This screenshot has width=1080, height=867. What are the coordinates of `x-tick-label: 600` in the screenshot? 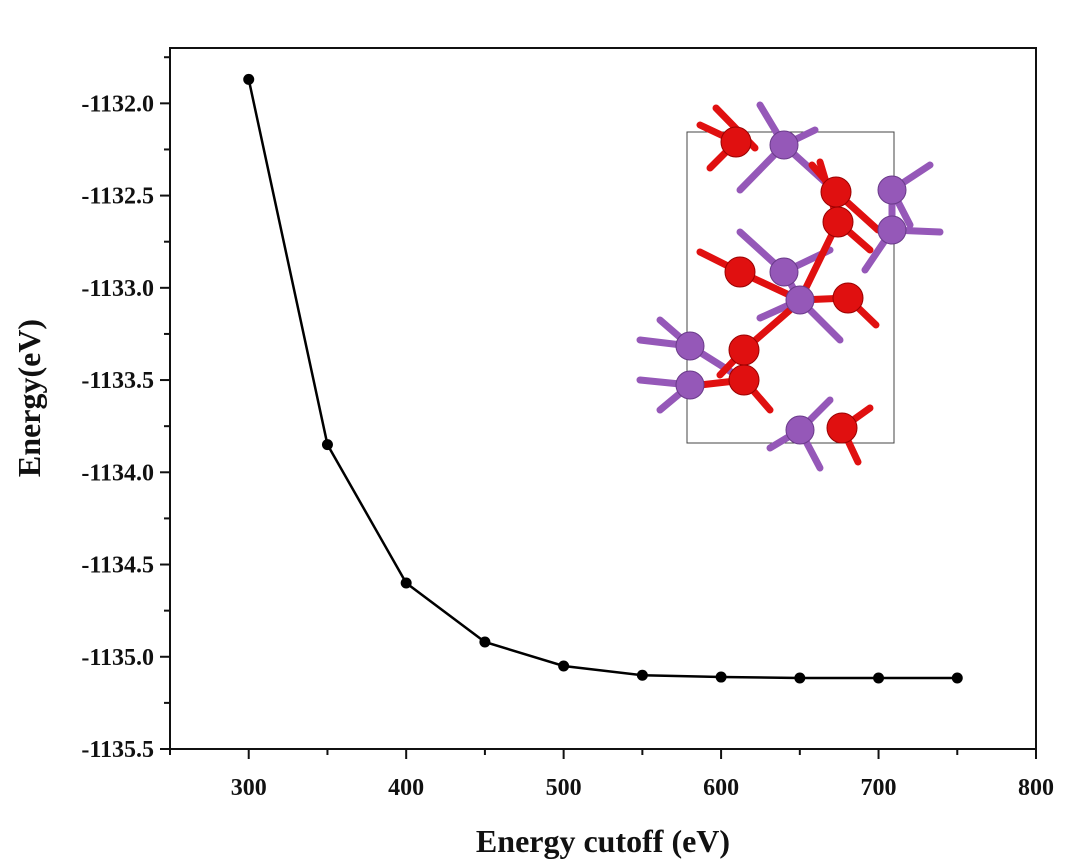 It's located at (721, 788).